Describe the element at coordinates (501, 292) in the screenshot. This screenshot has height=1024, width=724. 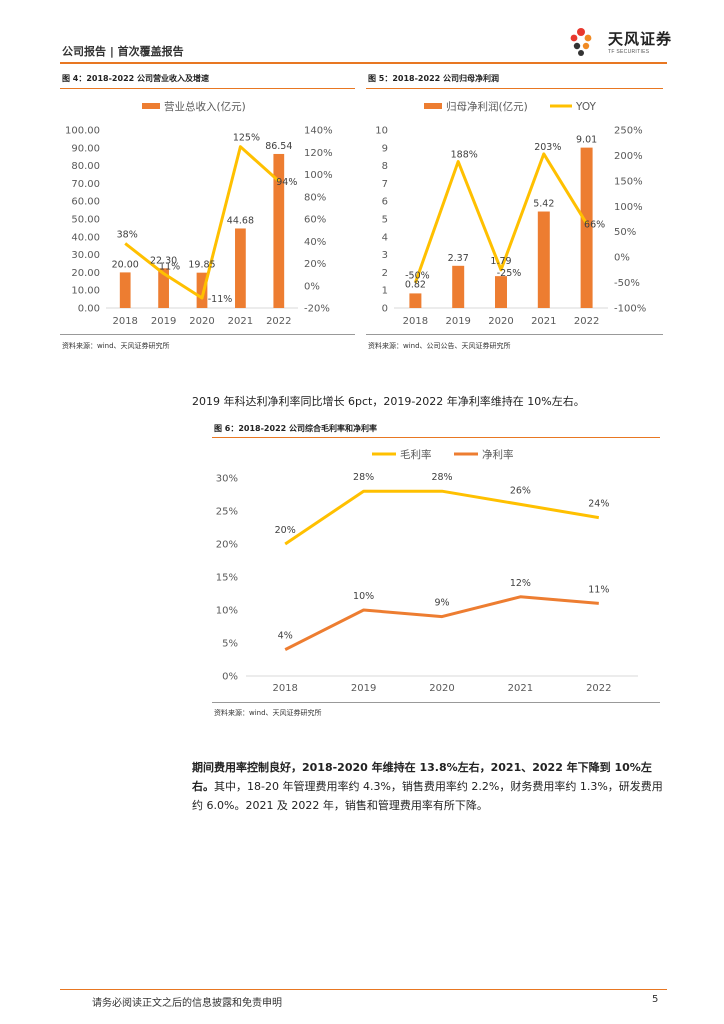
I see `bar-2020` at that location.